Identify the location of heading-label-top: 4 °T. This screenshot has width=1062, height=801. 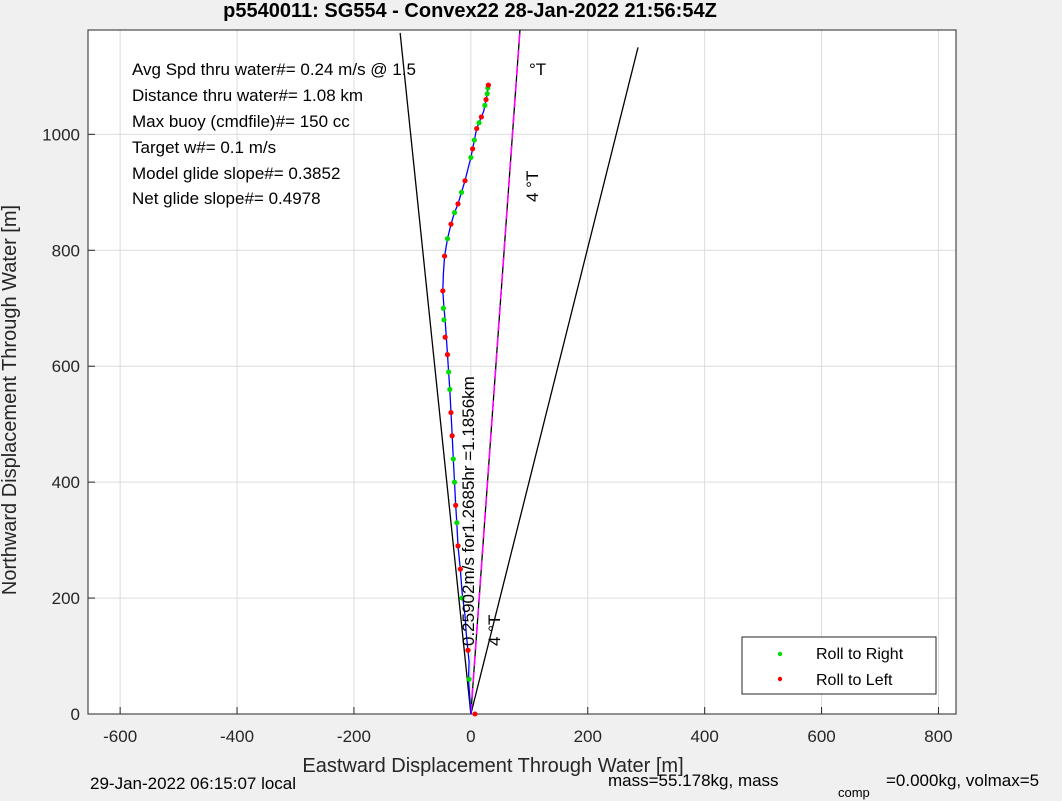
(532, 186).